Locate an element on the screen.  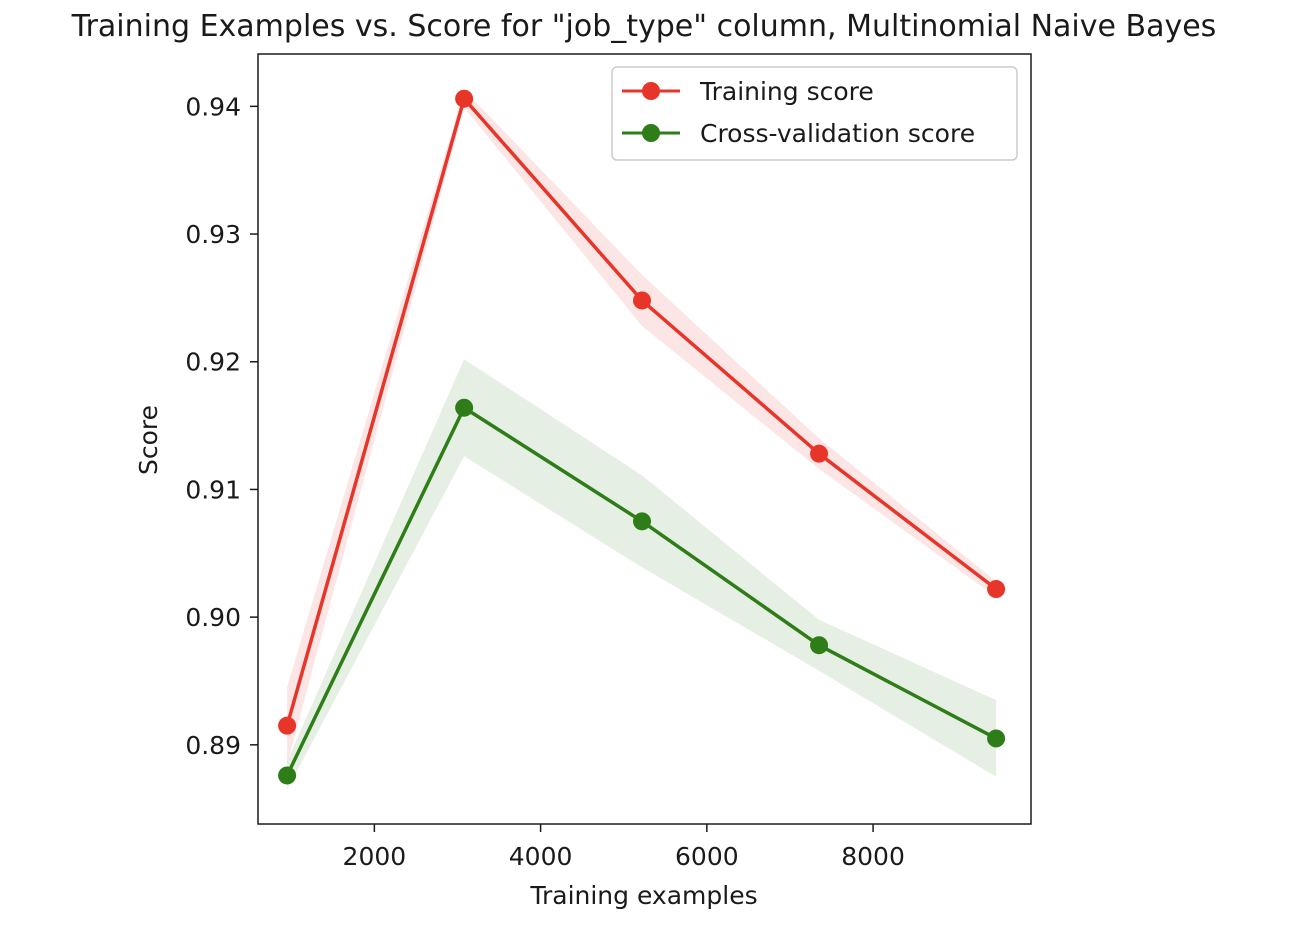
x-tick-label: 6000 is located at coordinates (707, 856).